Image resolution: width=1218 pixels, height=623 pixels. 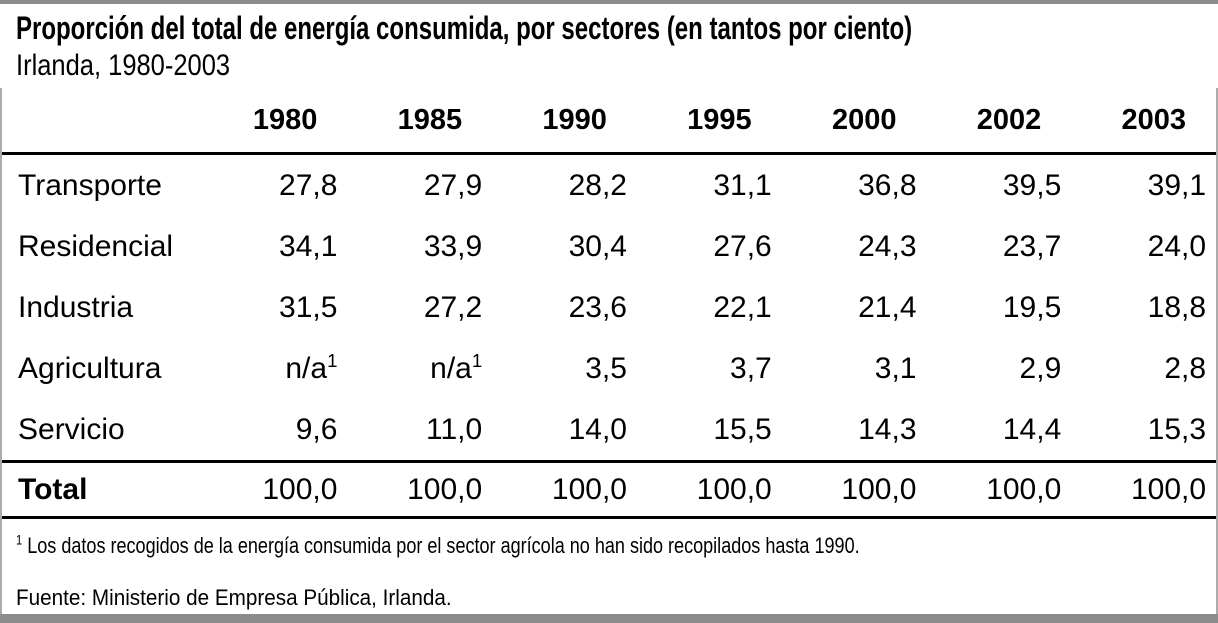 What do you see at coordinates (90, 185) in the screenshot?
I see `row-label: Transporte` at bounding box center [90, 185].